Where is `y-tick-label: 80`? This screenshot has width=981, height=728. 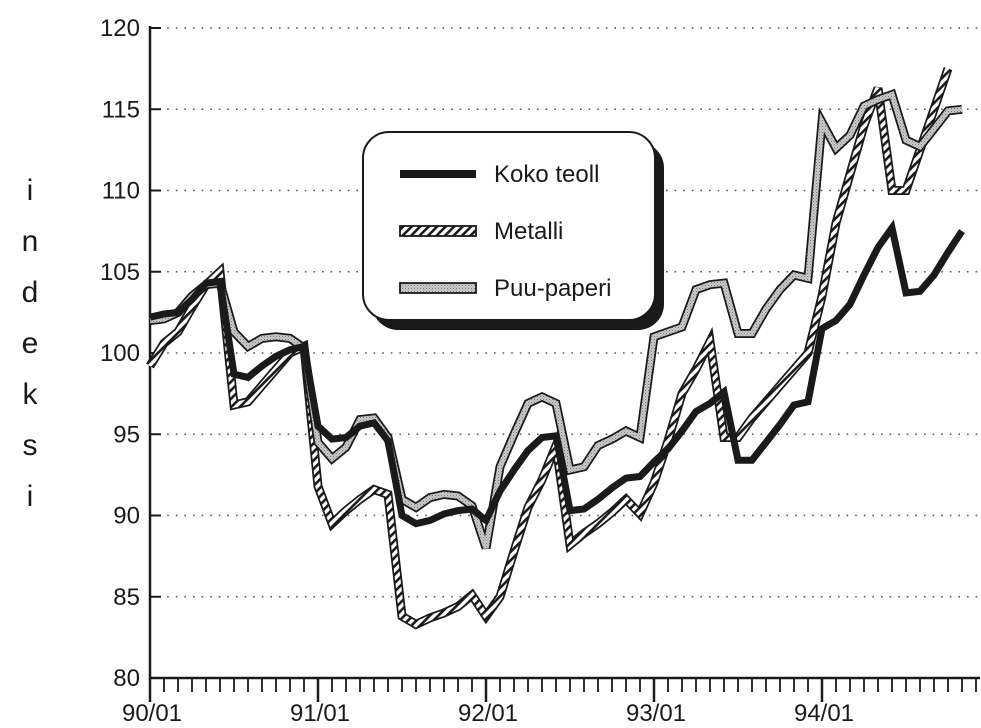
y-tick-label: 80 is located at coordinates (126, 678).